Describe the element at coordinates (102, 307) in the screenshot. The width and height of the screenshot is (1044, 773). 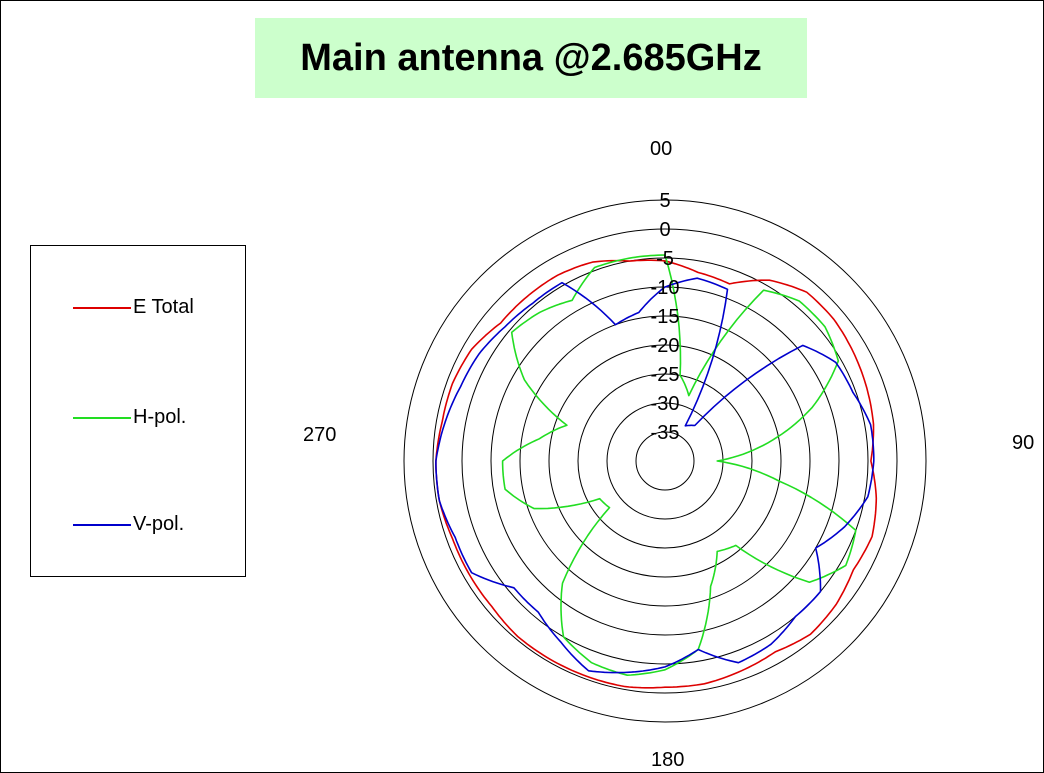
I see `legend-swatch-e-total` at that location.